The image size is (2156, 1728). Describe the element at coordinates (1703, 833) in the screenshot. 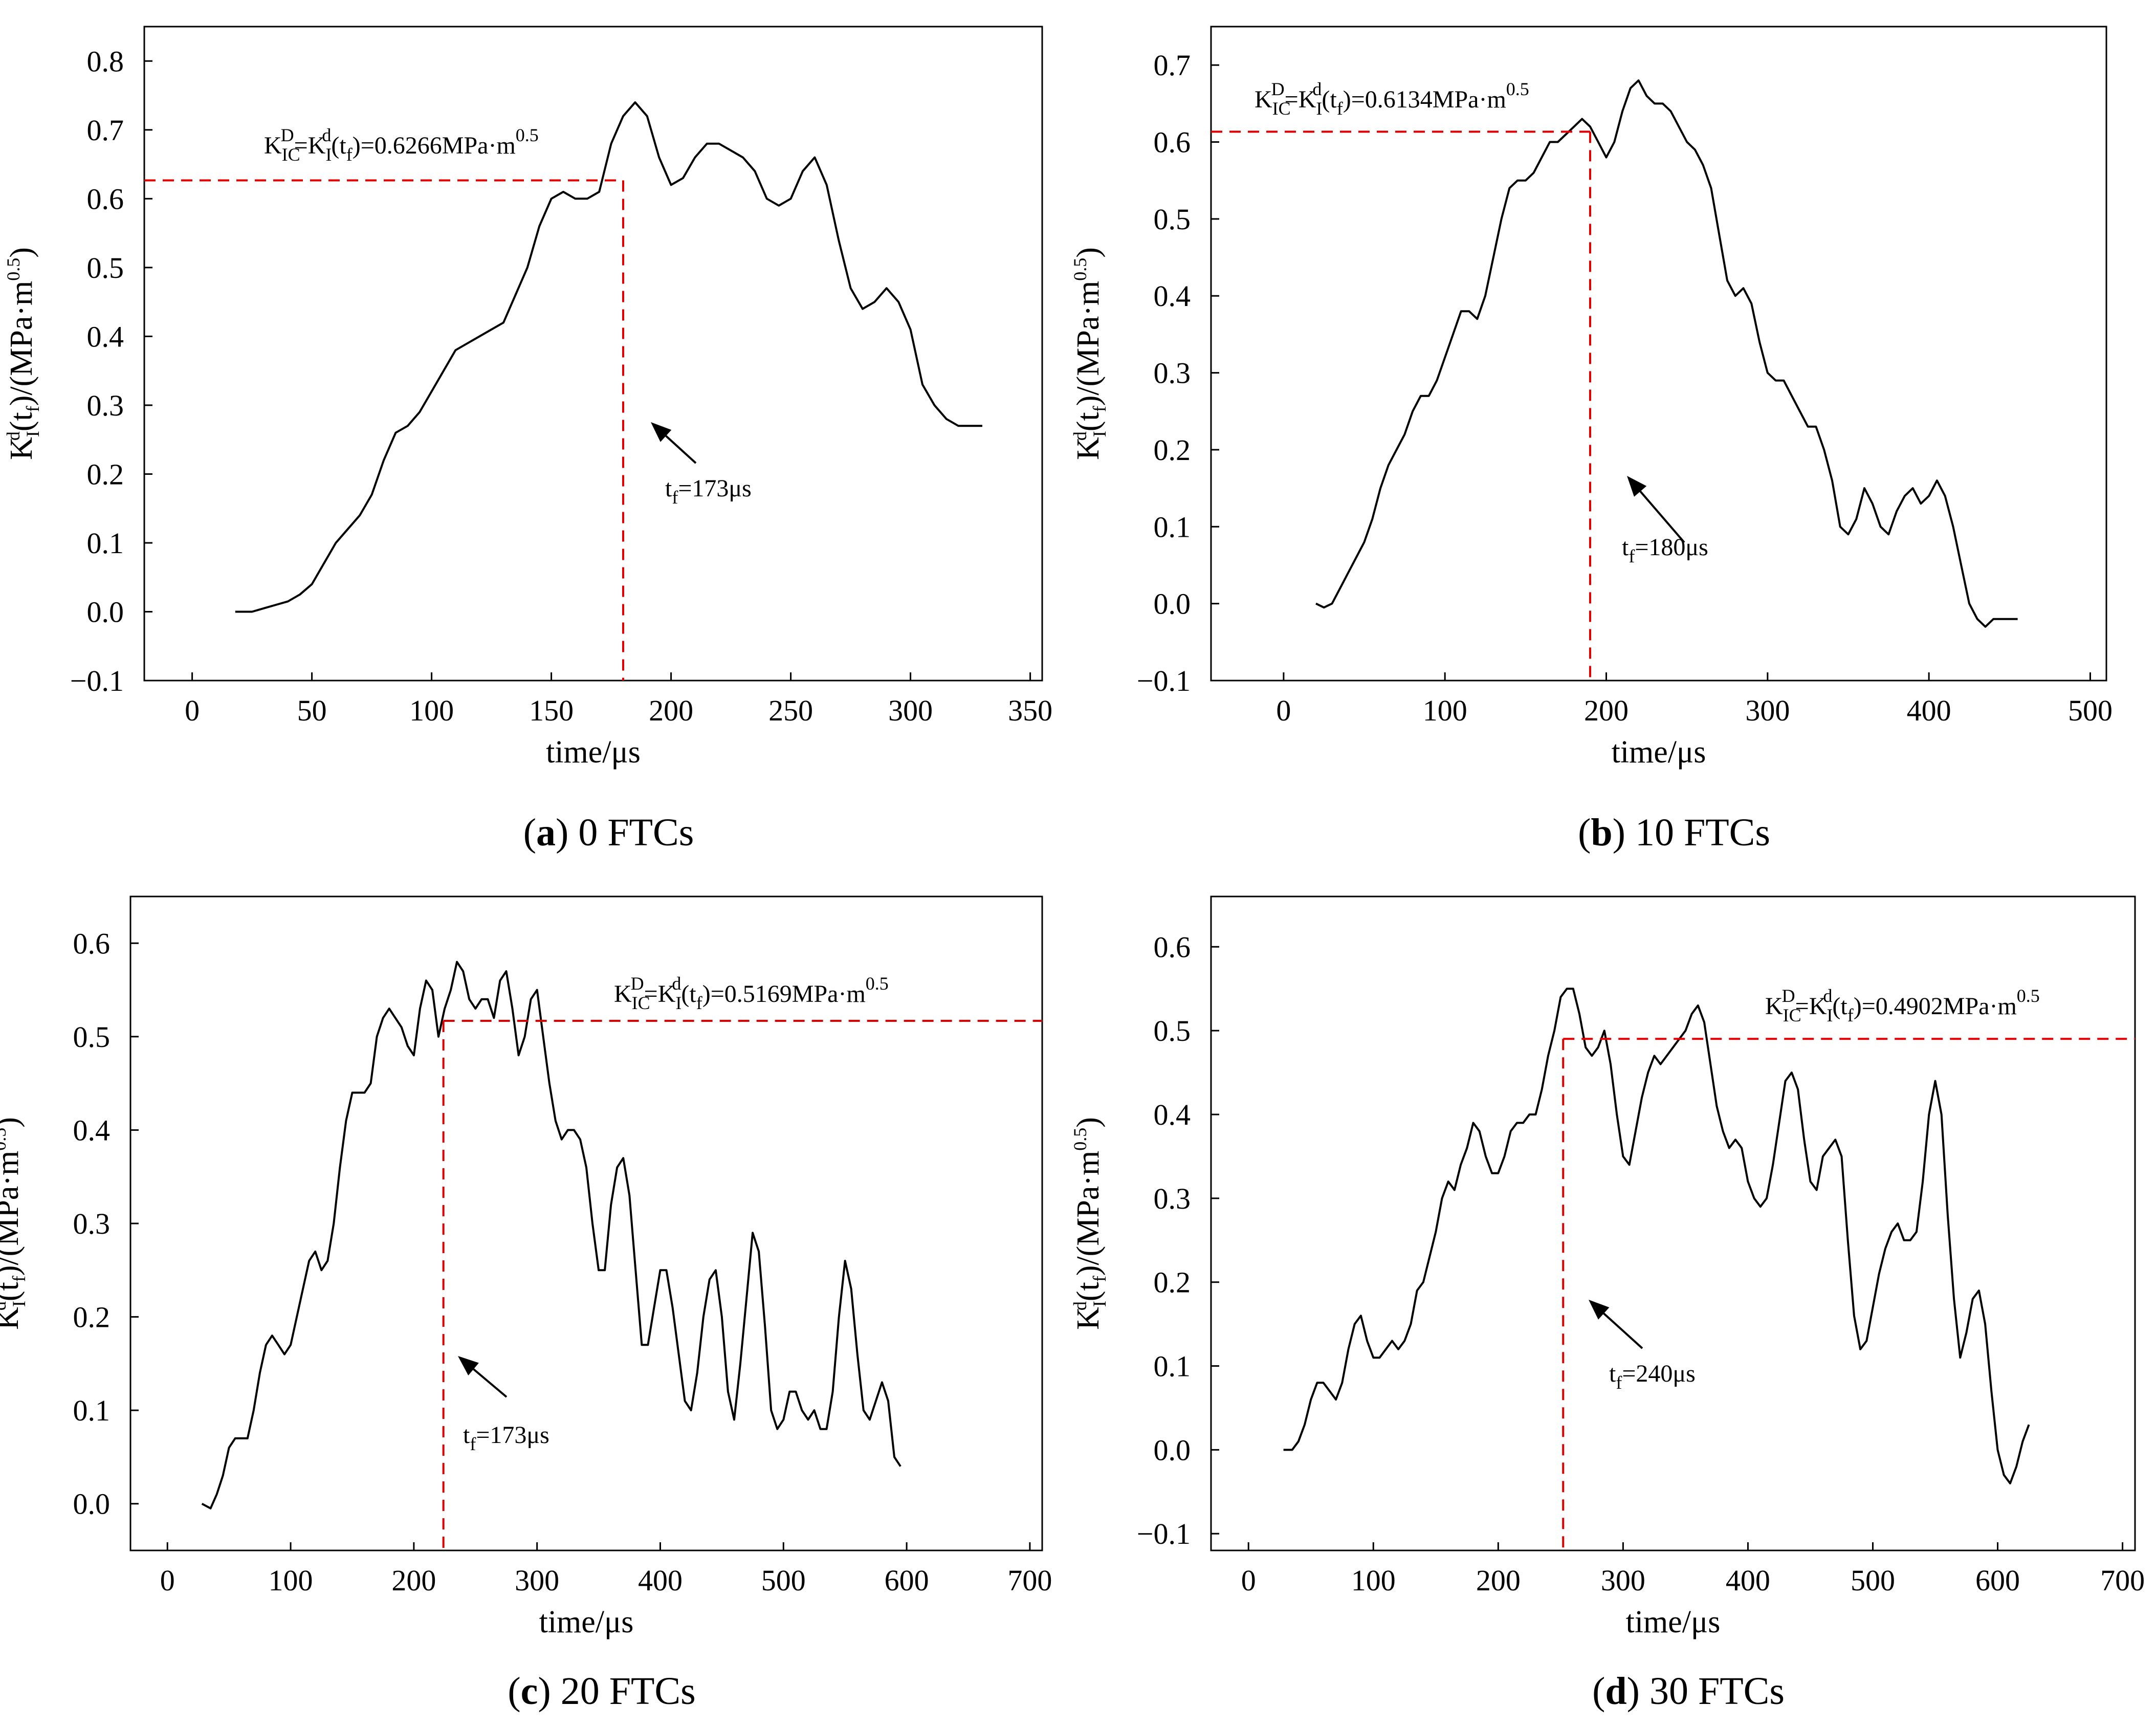

I see `panel-caption-text: 10 FTCs` at that location.